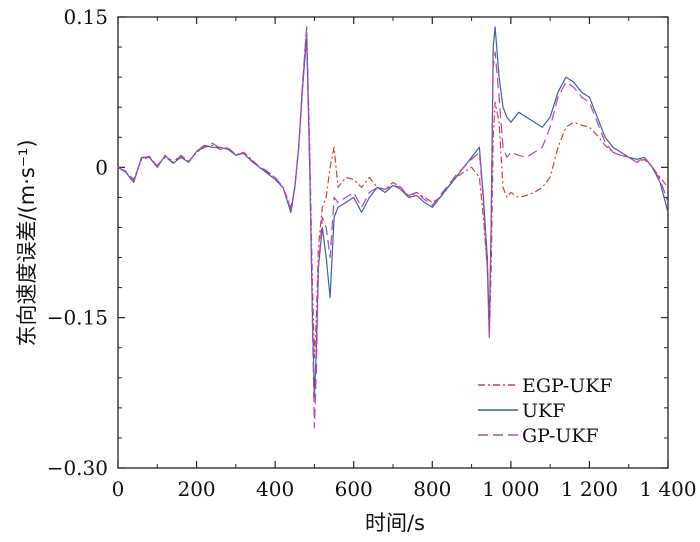 The width and height of the screenshot is (700, 542). I want to click on y-tick-label: 0, so click(101, 167).